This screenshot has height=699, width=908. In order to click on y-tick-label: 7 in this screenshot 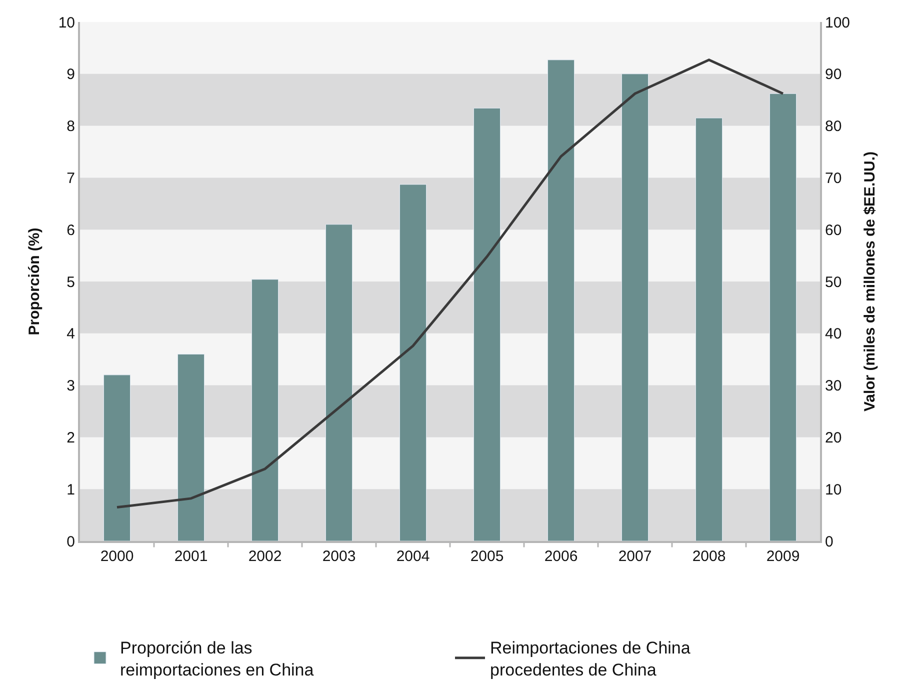, I will do `click(70, 178)`.